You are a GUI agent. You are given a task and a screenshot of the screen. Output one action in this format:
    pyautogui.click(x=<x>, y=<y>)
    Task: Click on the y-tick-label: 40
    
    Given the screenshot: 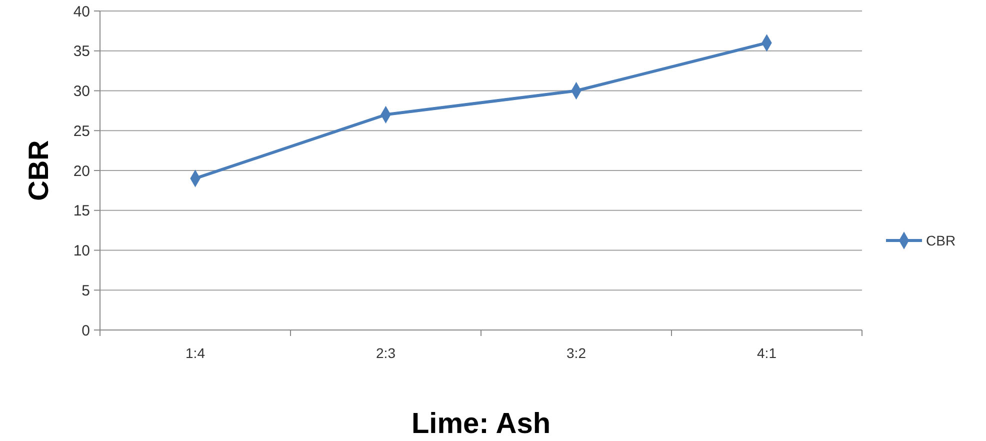 What is the action you would take?
    pyautogui.click(x=81, y=11)
    